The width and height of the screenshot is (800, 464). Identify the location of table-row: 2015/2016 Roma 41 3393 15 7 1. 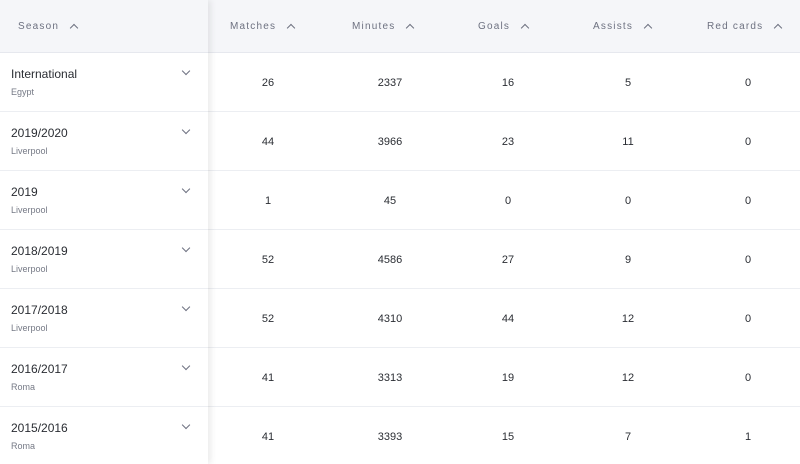
(400, 435).